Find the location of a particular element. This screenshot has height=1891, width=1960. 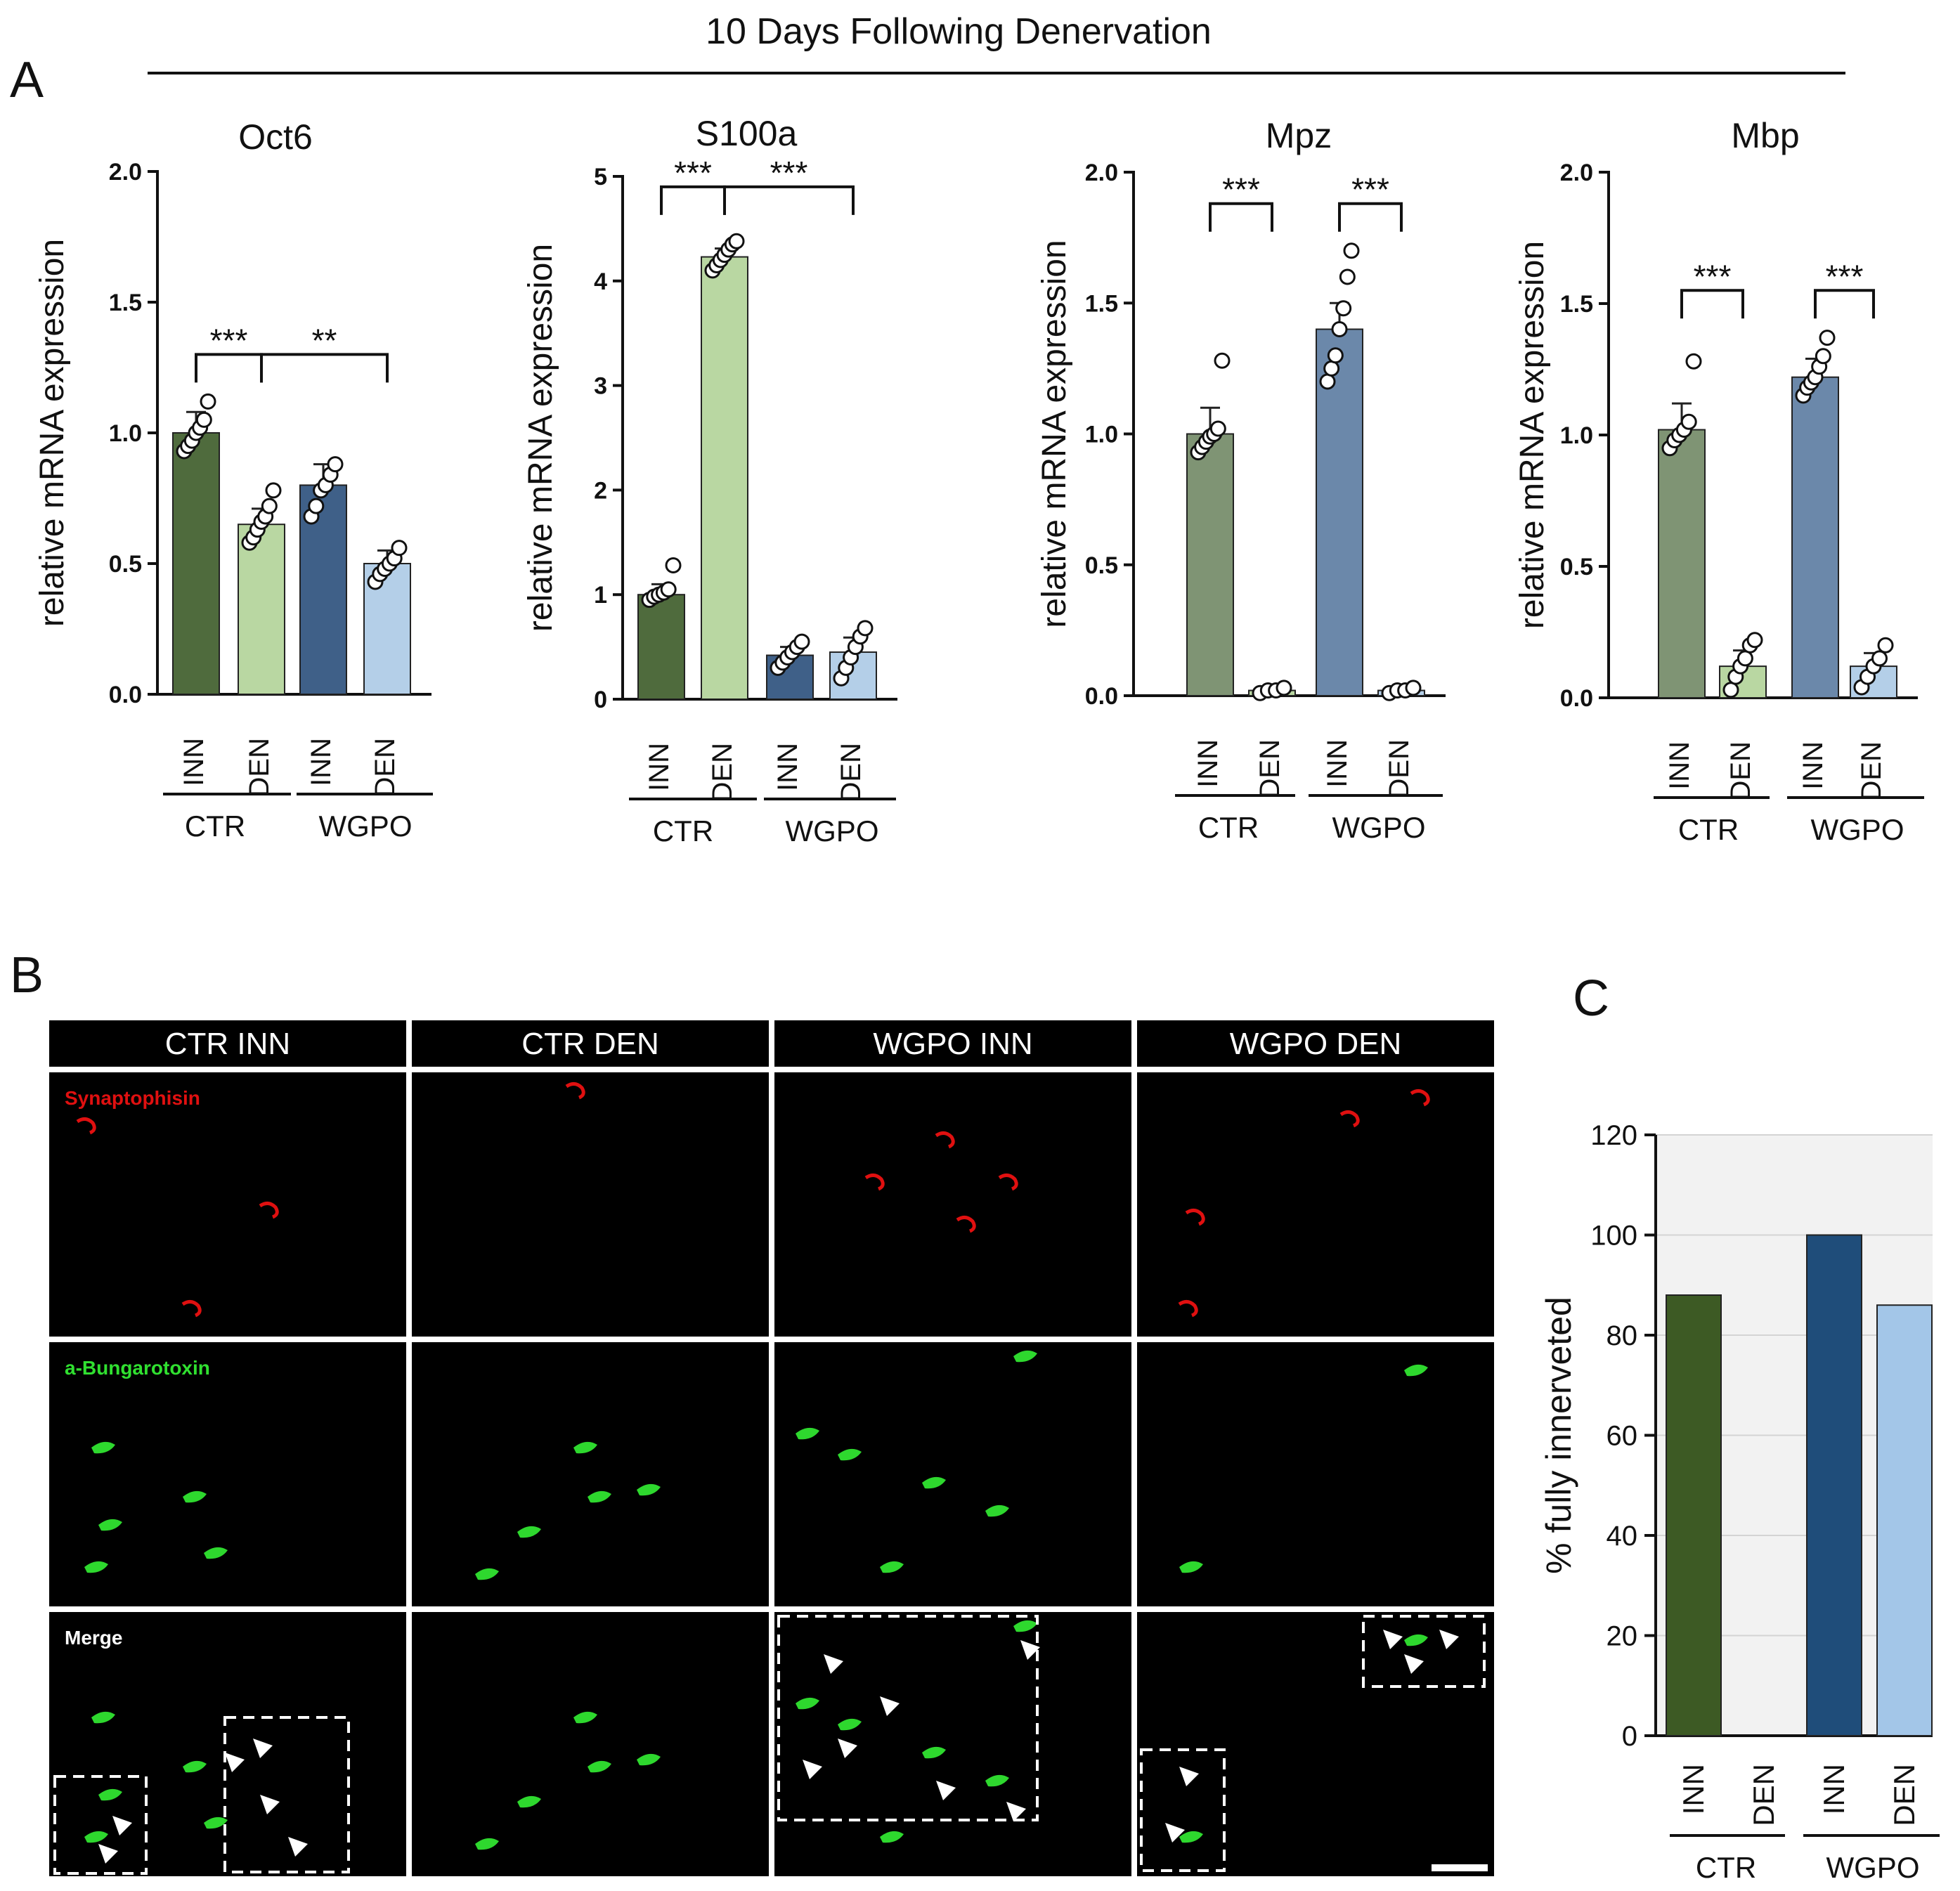

chart-title: Mbp is located at coordinates (1765, 136).